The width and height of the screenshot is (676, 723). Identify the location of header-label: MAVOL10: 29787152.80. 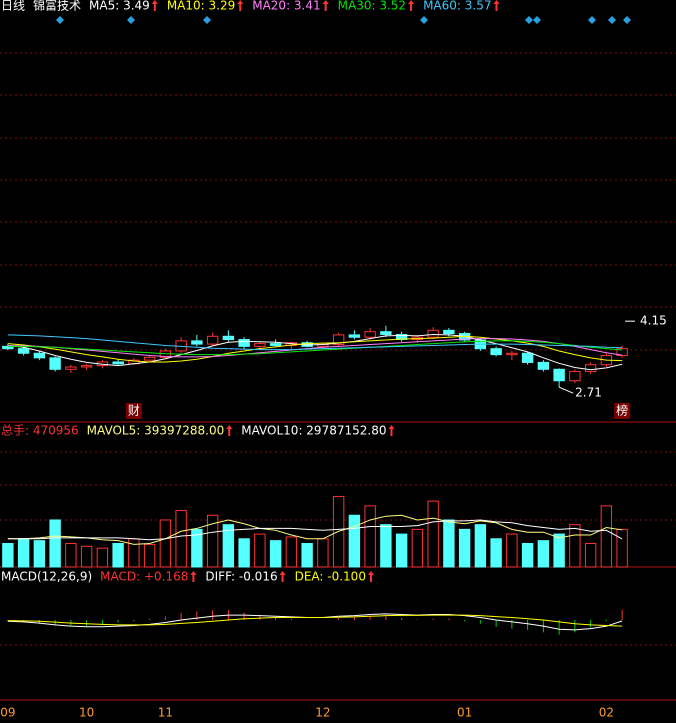
(313, 431).